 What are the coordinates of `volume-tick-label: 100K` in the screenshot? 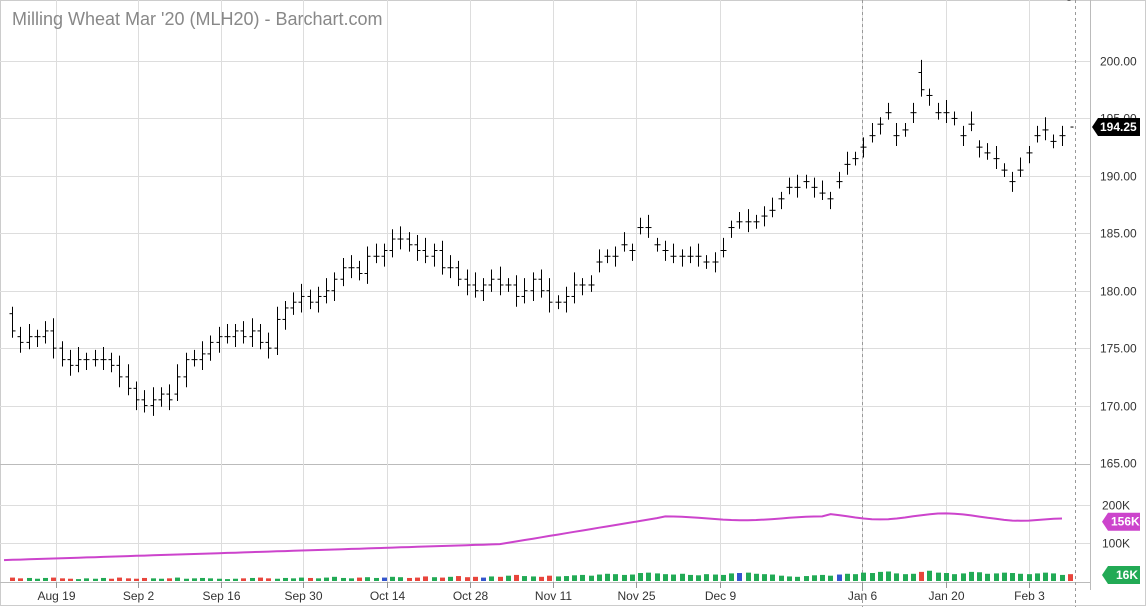 It's located at (1116, 544).